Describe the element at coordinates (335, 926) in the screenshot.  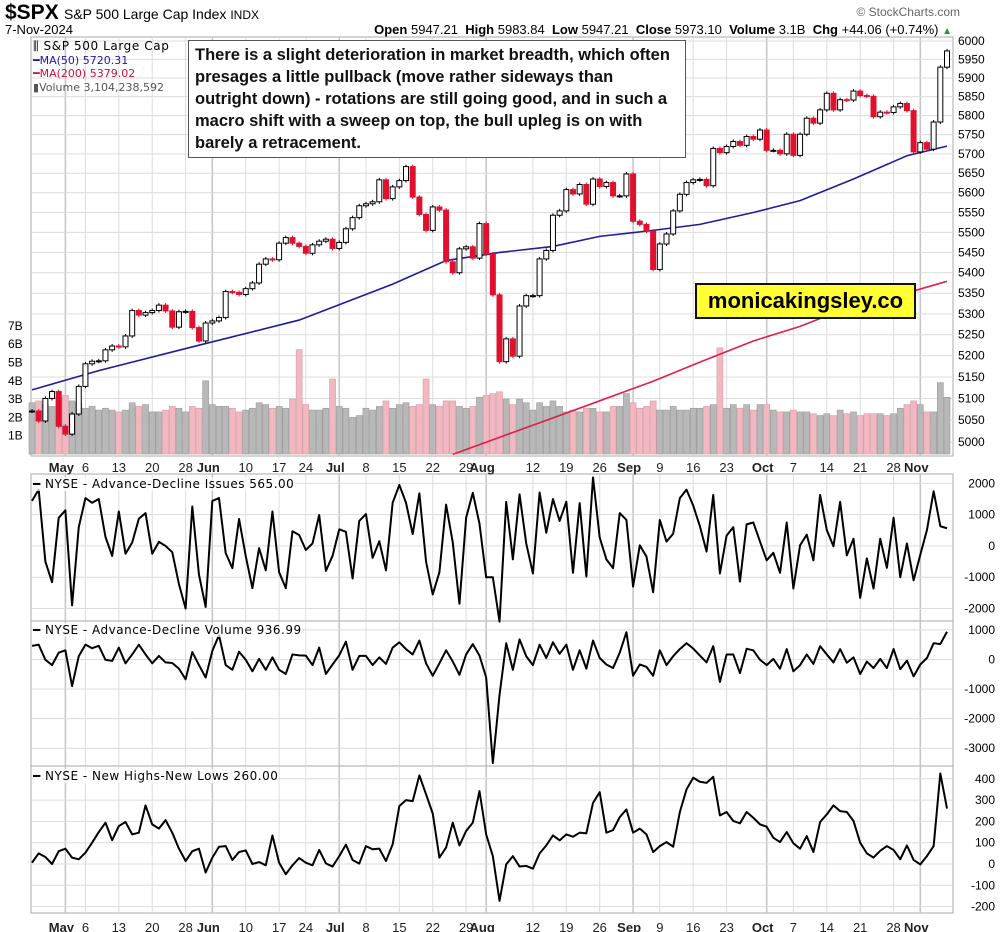
I see `x-tick-label: Jul` at that location.